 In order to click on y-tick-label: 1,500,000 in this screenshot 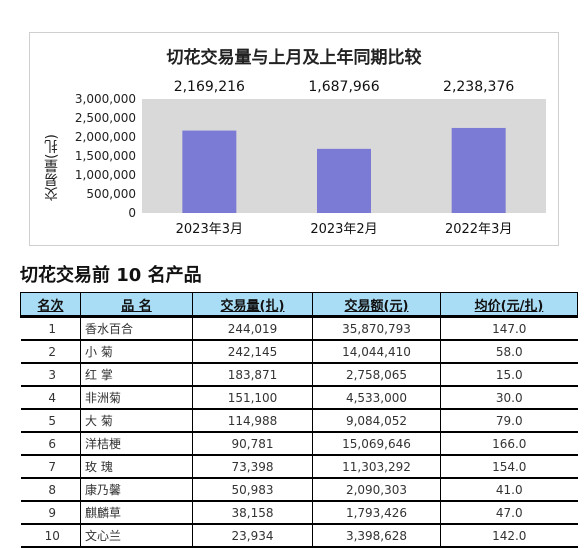, I will do `click(105, 156)`.